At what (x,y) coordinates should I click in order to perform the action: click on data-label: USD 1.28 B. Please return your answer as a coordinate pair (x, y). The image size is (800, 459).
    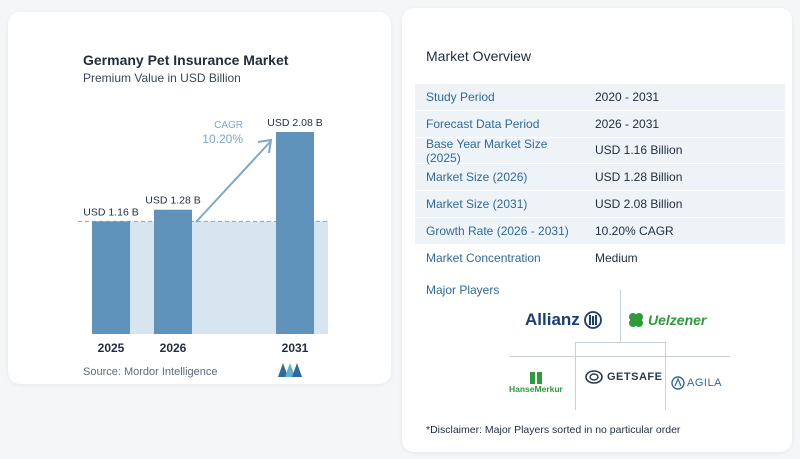
    Looking at the image, I should click on (172, 201).